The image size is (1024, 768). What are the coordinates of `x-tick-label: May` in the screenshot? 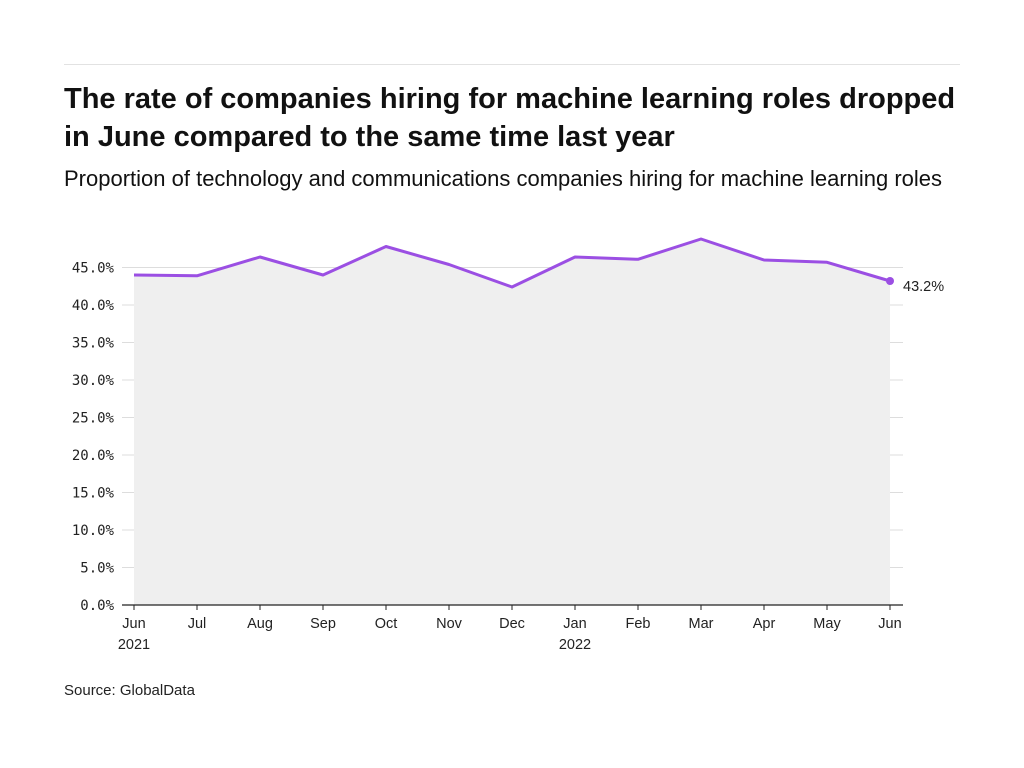 It's located at (827, 624).